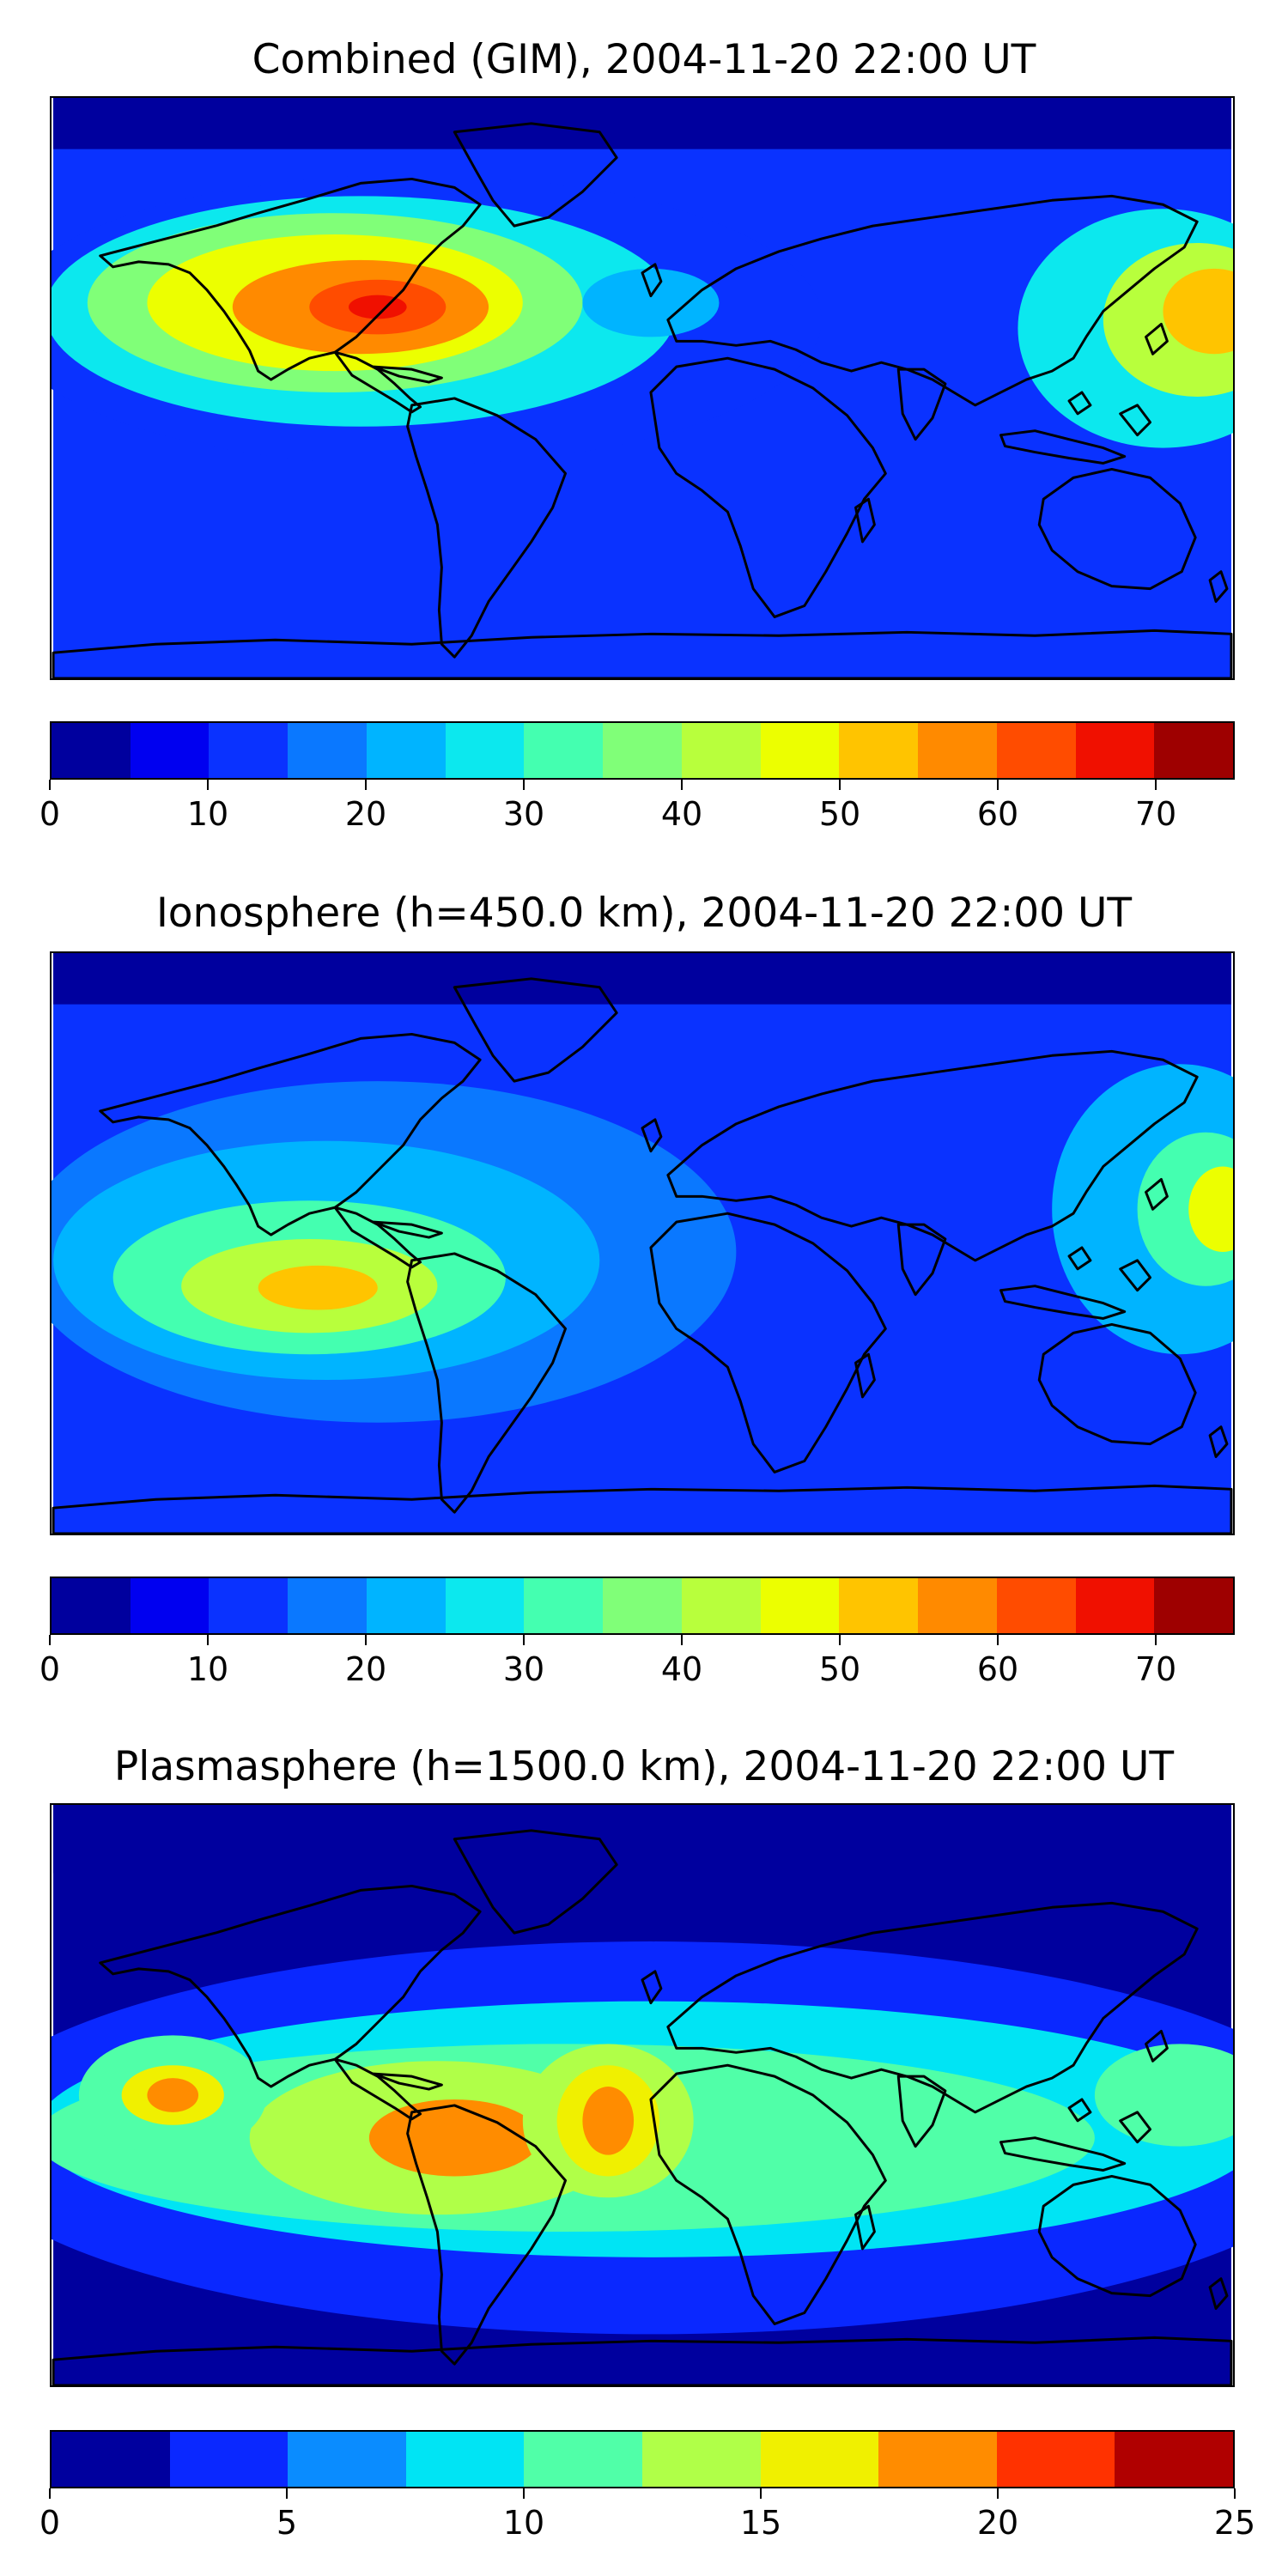  I want to click on chart-title-combined: Combined (GIM), 2004-11-20 22:00 UT, so click(644, 59).